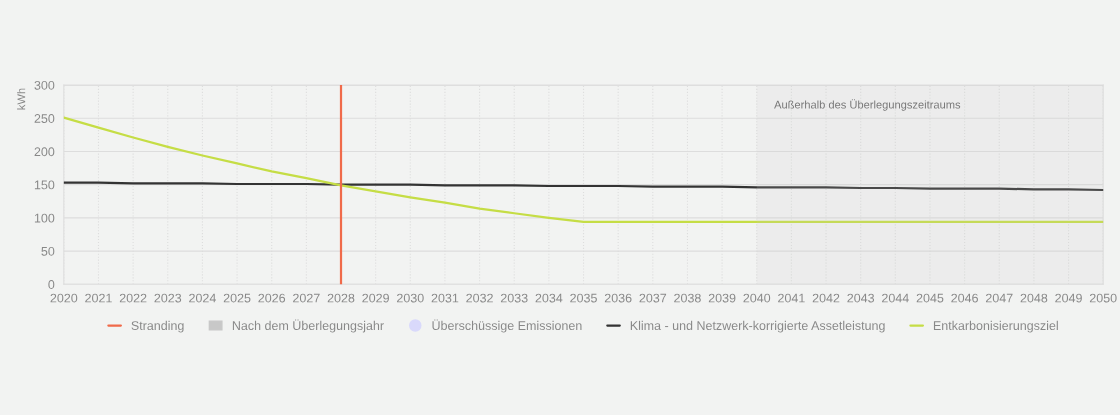  Describe the element at coordinates (133, 298) in the screenshot. I see `x-tick-label: 2022` at that location.